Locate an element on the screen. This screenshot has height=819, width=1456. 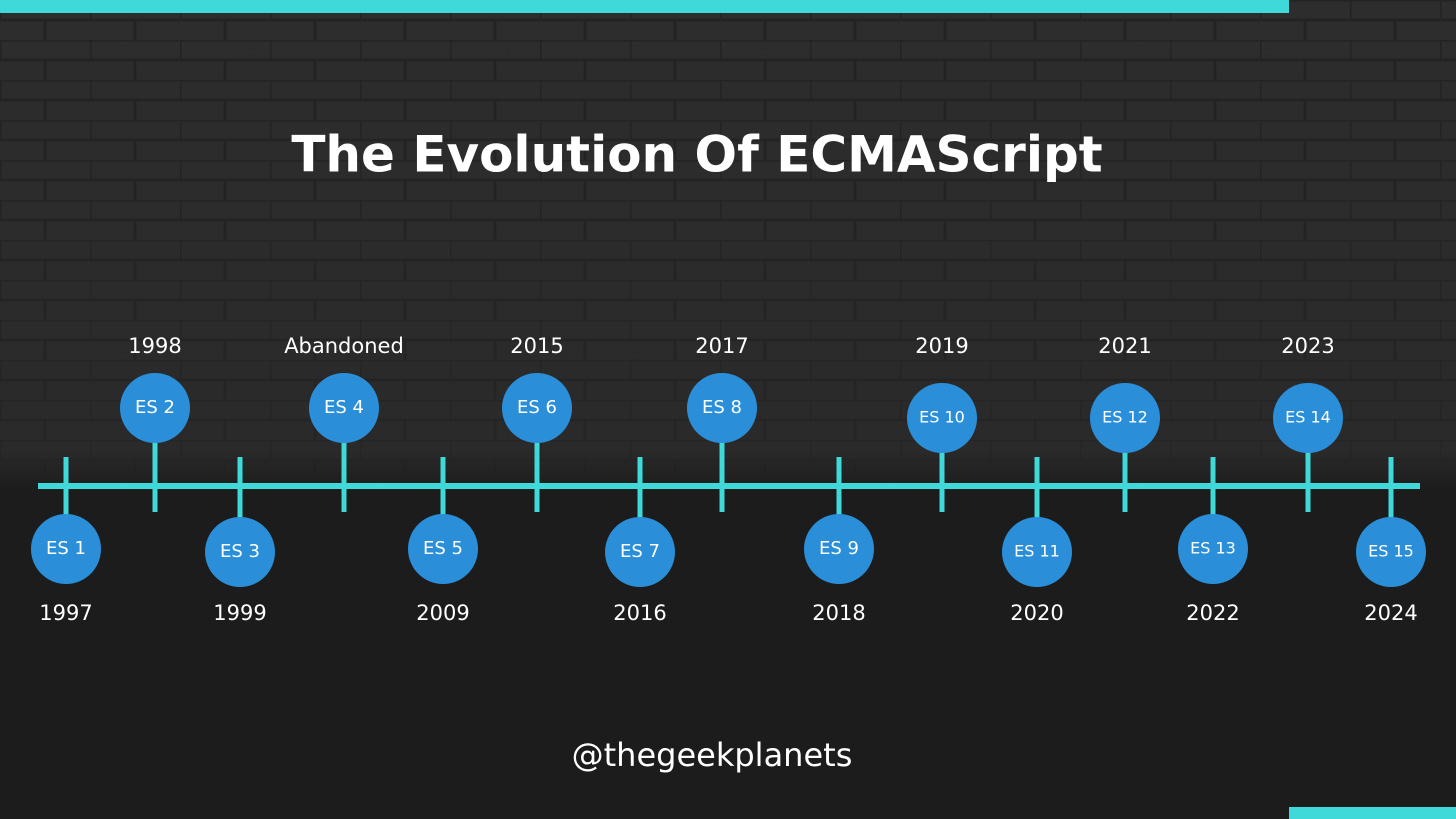
event-year: 2023 is located at coordinates (1307, 346).